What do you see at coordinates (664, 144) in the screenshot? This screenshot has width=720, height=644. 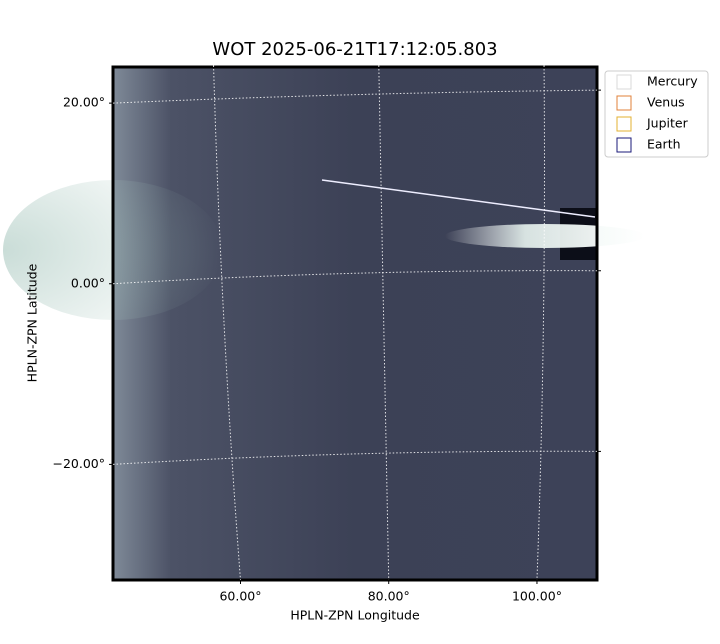 I see `legend-label: Earth` at bounding box center [664, 144].